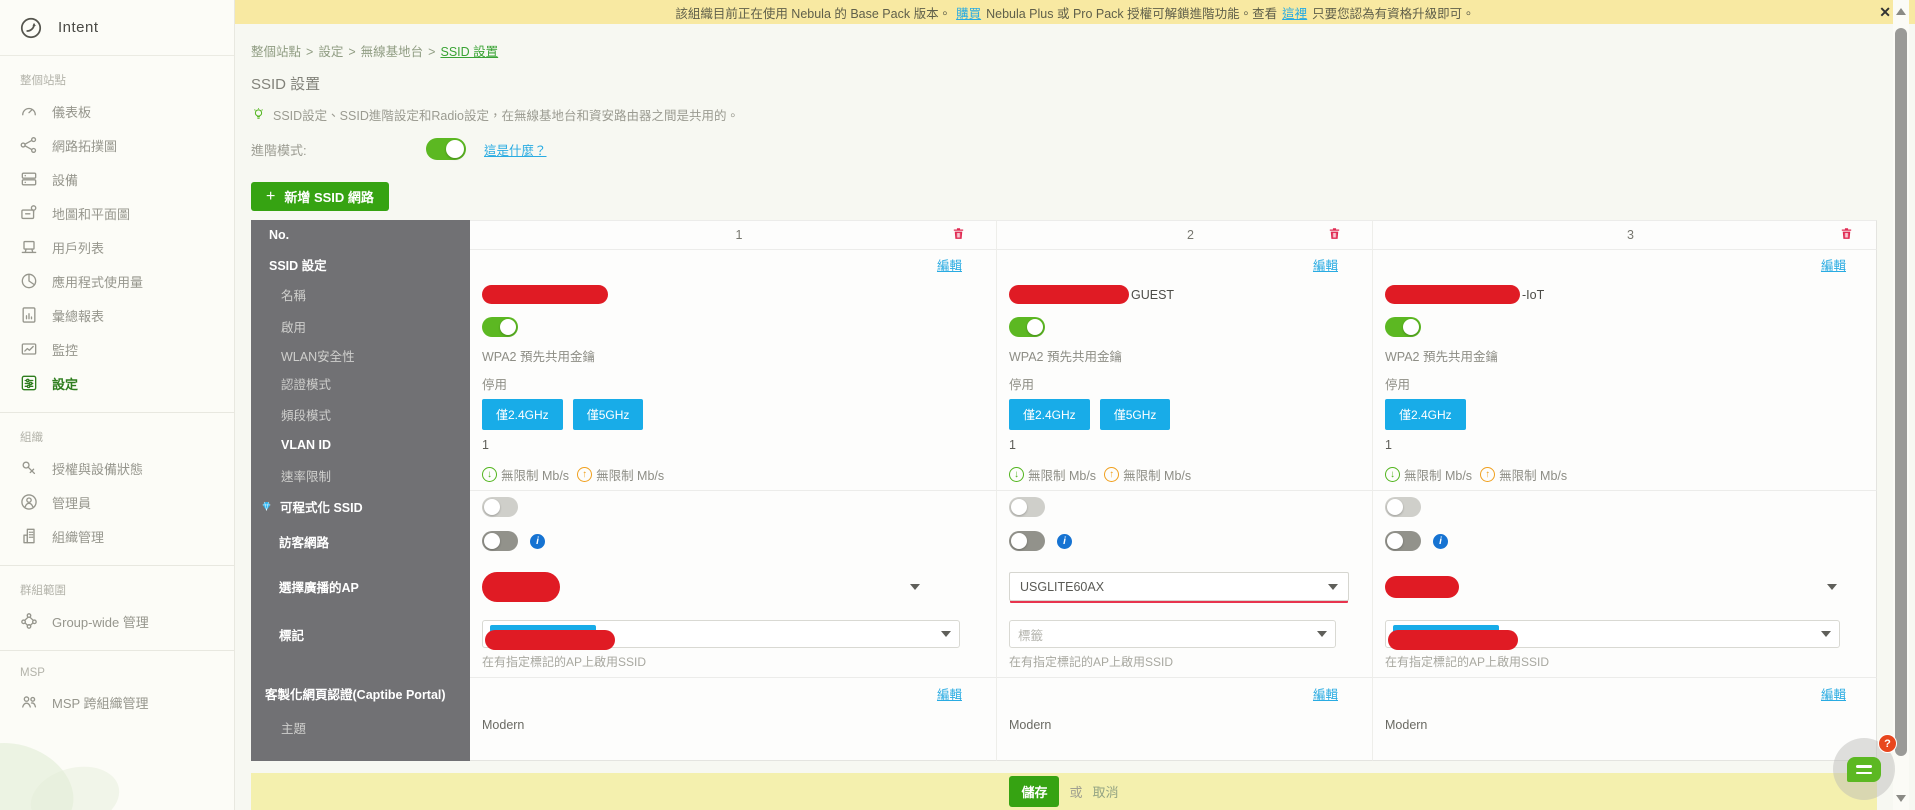  I want to click on ap-select: USGLITE60AX, so click(1179, 586).